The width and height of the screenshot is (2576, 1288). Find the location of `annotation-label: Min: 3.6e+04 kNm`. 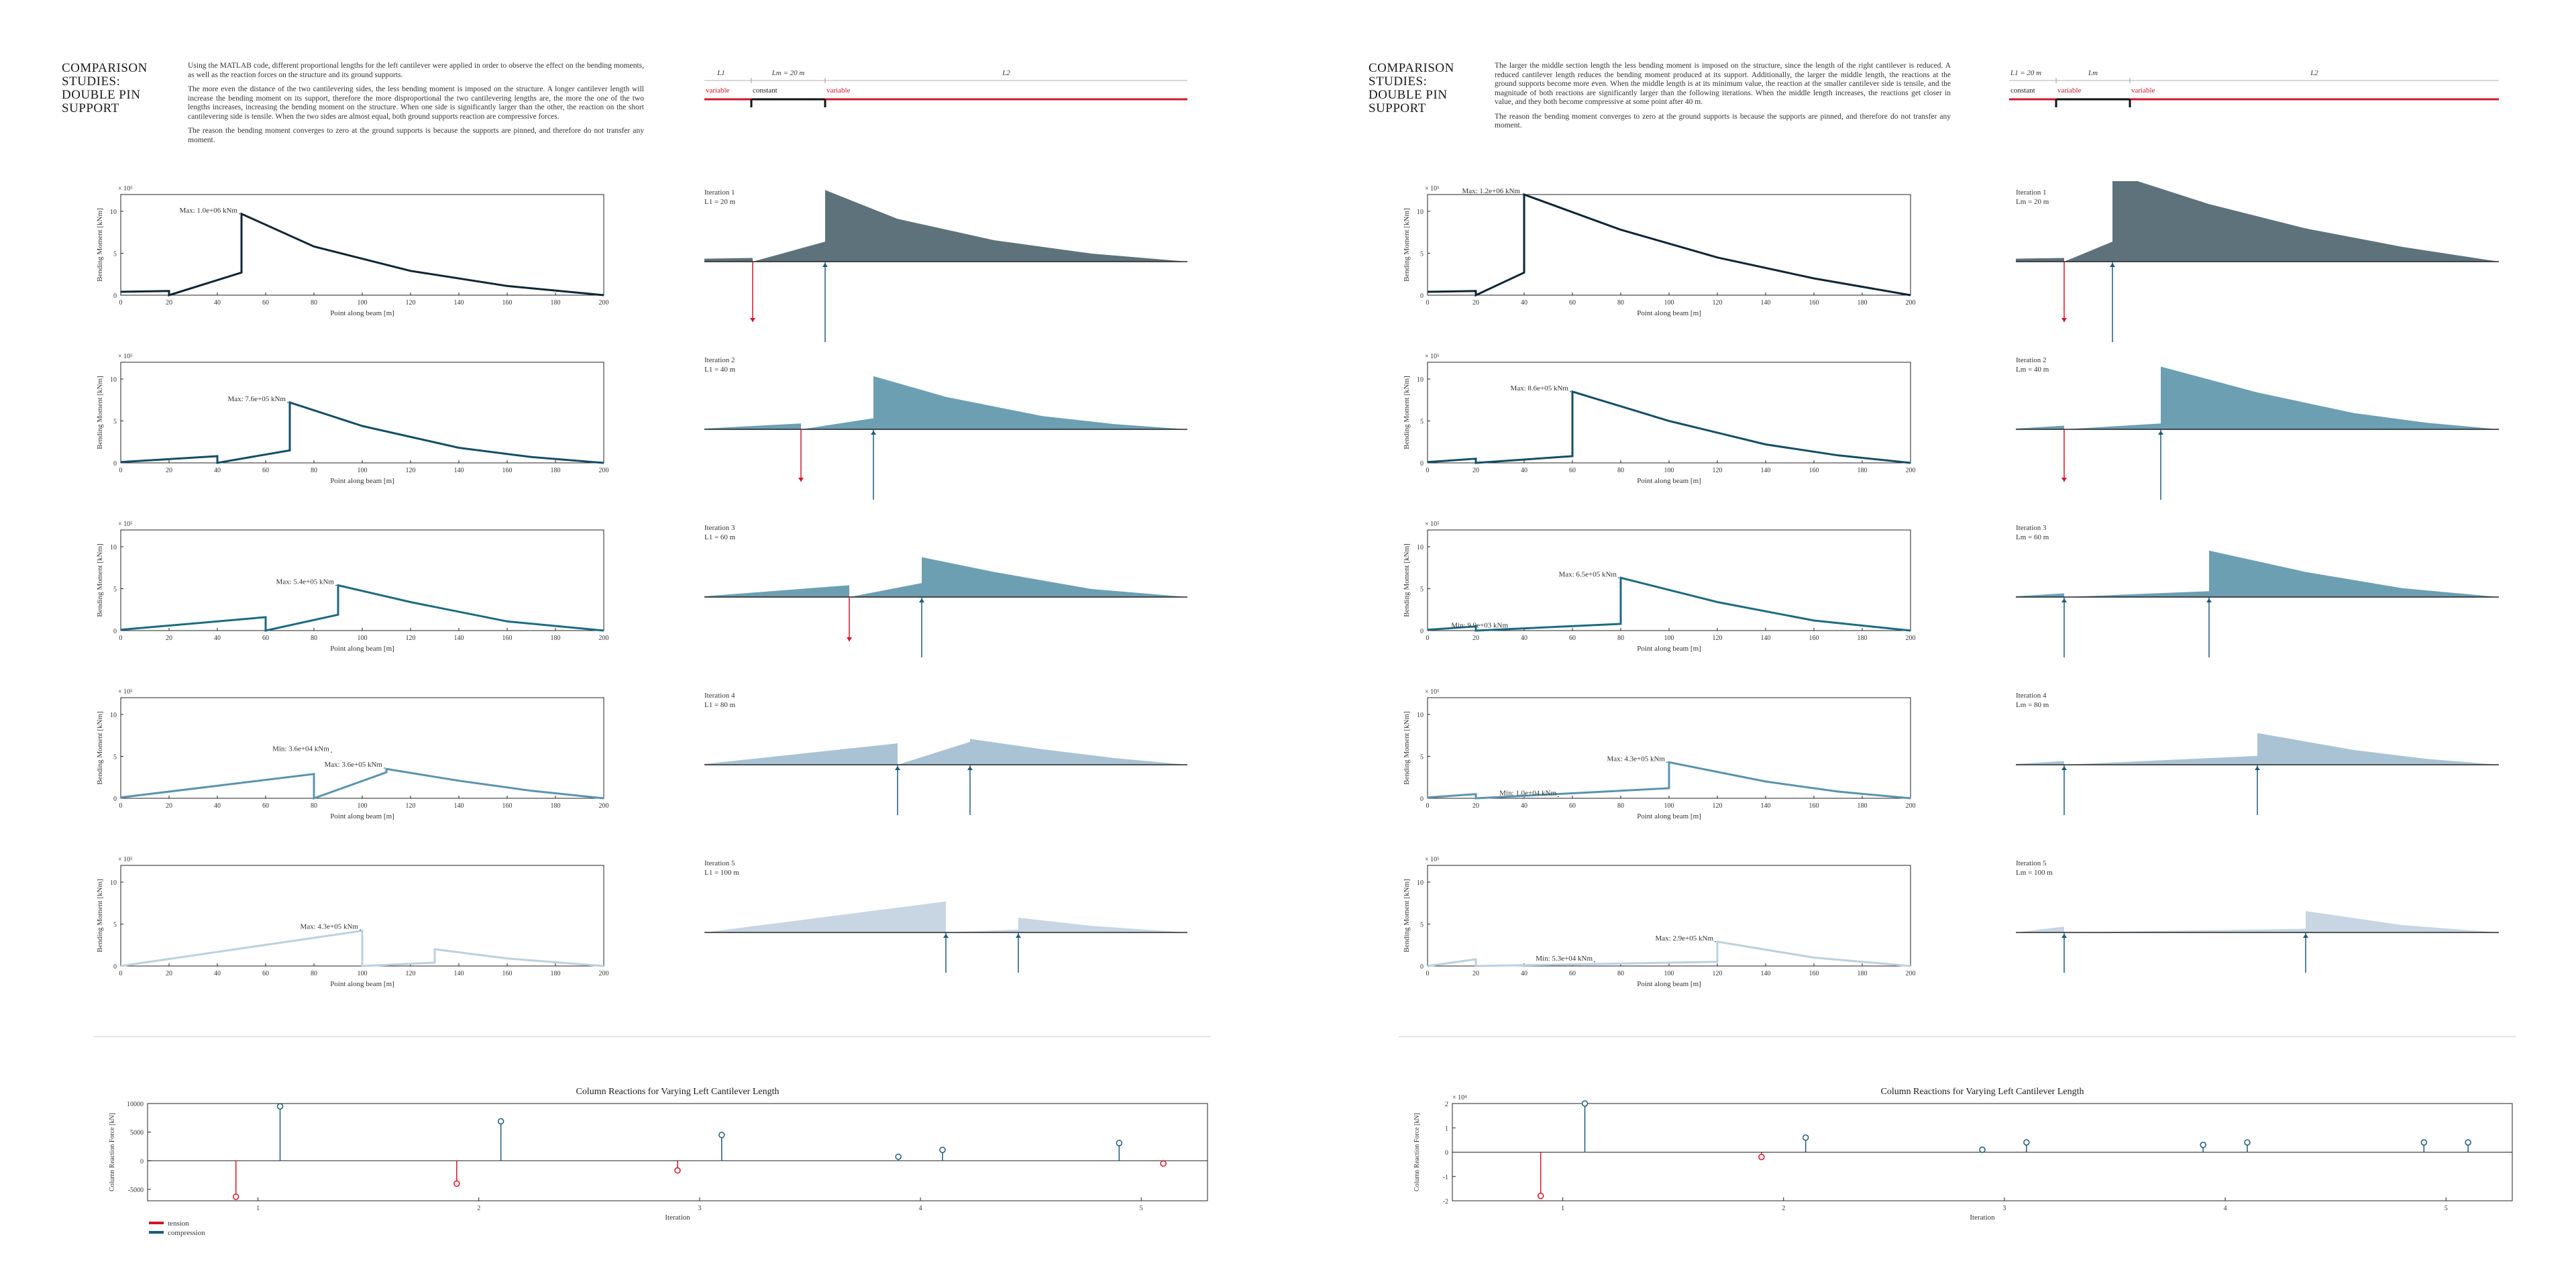

annotation-label: Min: 3.6e+04 kNm is located at coordinates (300, 749).